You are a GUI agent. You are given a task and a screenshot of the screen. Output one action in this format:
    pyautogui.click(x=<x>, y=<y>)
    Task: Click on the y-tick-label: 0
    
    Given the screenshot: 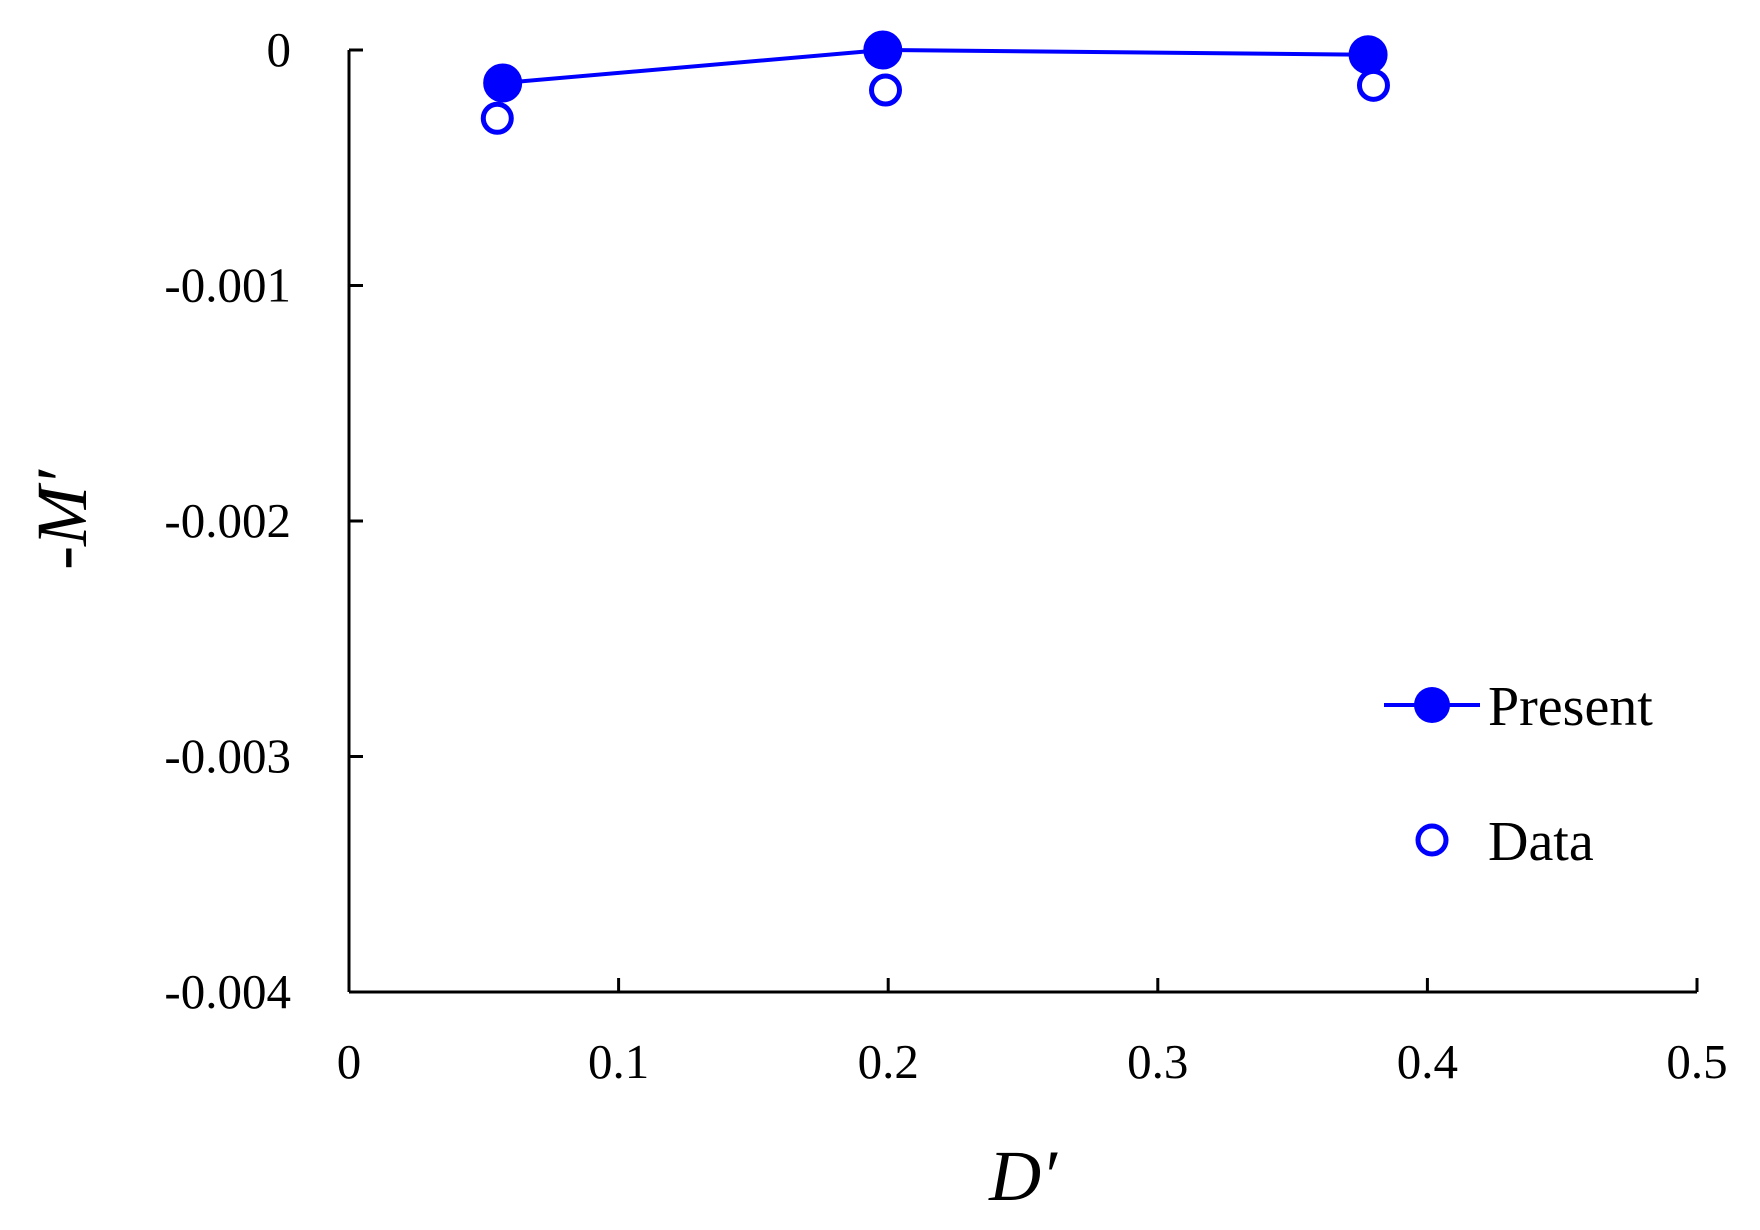 What is the action you would take?
    pyautogui.click(x=279, y=49)
    